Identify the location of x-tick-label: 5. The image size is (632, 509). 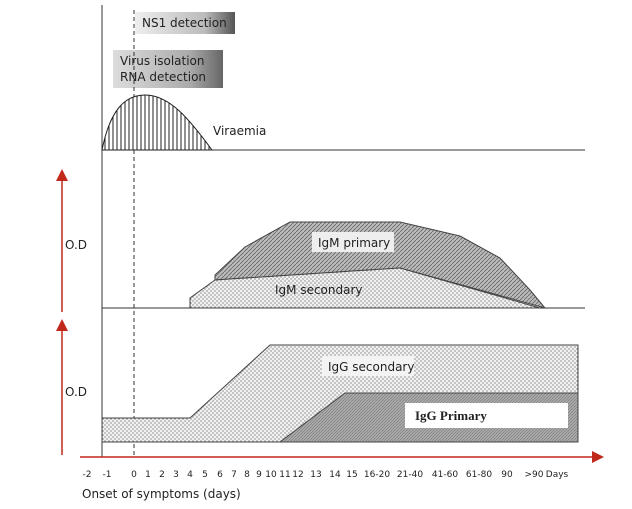
(205, 475).